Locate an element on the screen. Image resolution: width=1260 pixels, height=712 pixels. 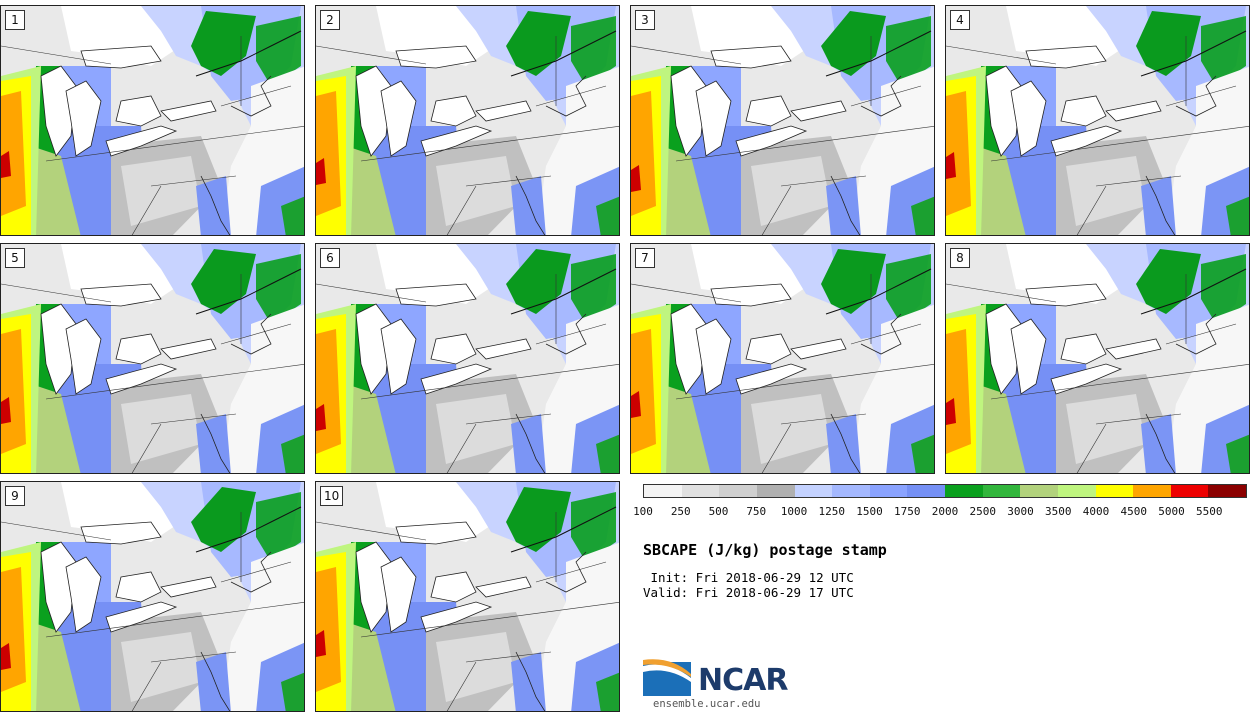
colorbar-tick-label: 2000 is located at coordinates (945, 511).